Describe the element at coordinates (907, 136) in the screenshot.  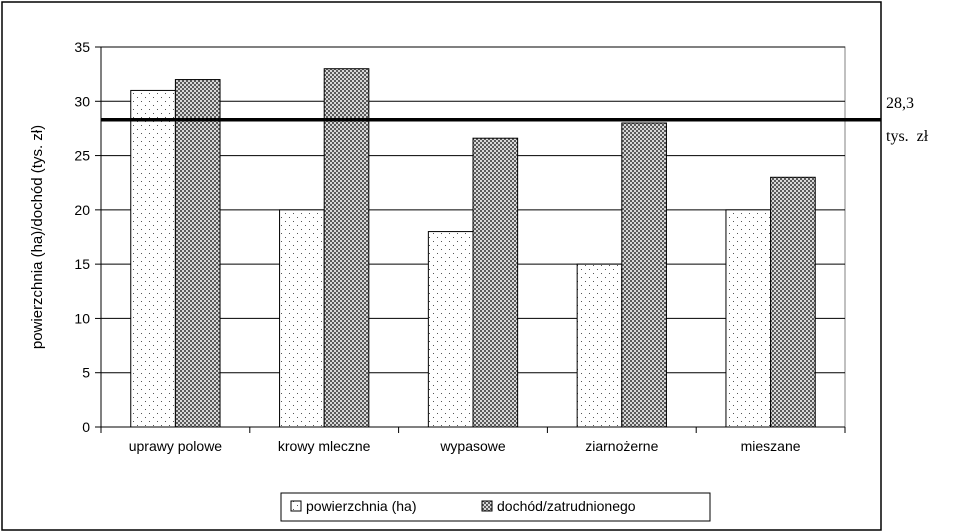
I see `reference-line-label-unit: tys. zł` at that location.